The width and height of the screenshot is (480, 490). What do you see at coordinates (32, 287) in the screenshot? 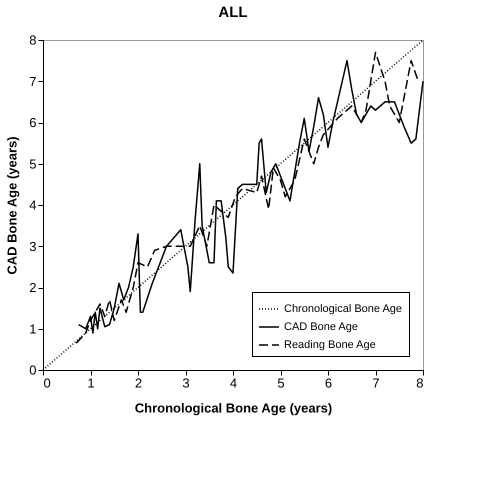
I see `y-tick-label: 2` at bounding box center [32, 287].